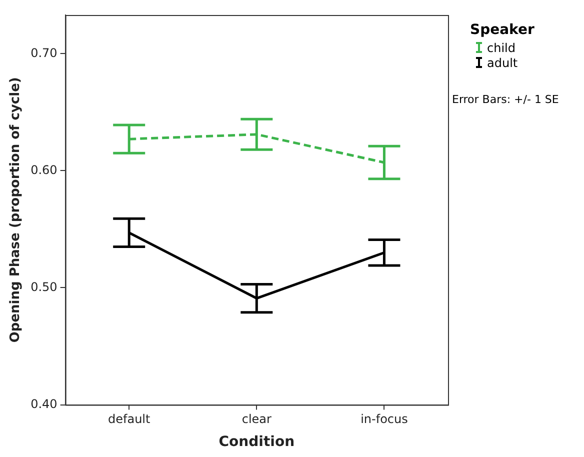  I want to click on y-tick-label: 0.70, so click(44, 53).